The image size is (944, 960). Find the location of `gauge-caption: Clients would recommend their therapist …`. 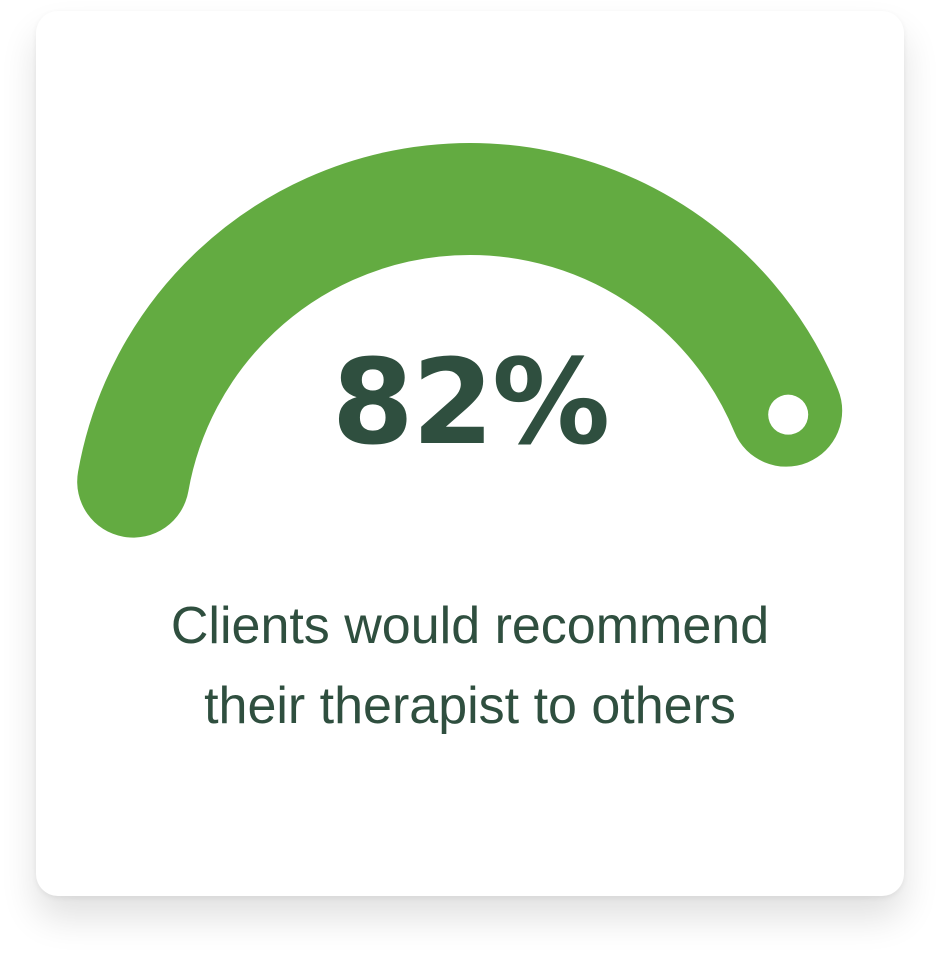

gauge-caption: Clients would recommend their therapist … is located at coordinates (470, 666).